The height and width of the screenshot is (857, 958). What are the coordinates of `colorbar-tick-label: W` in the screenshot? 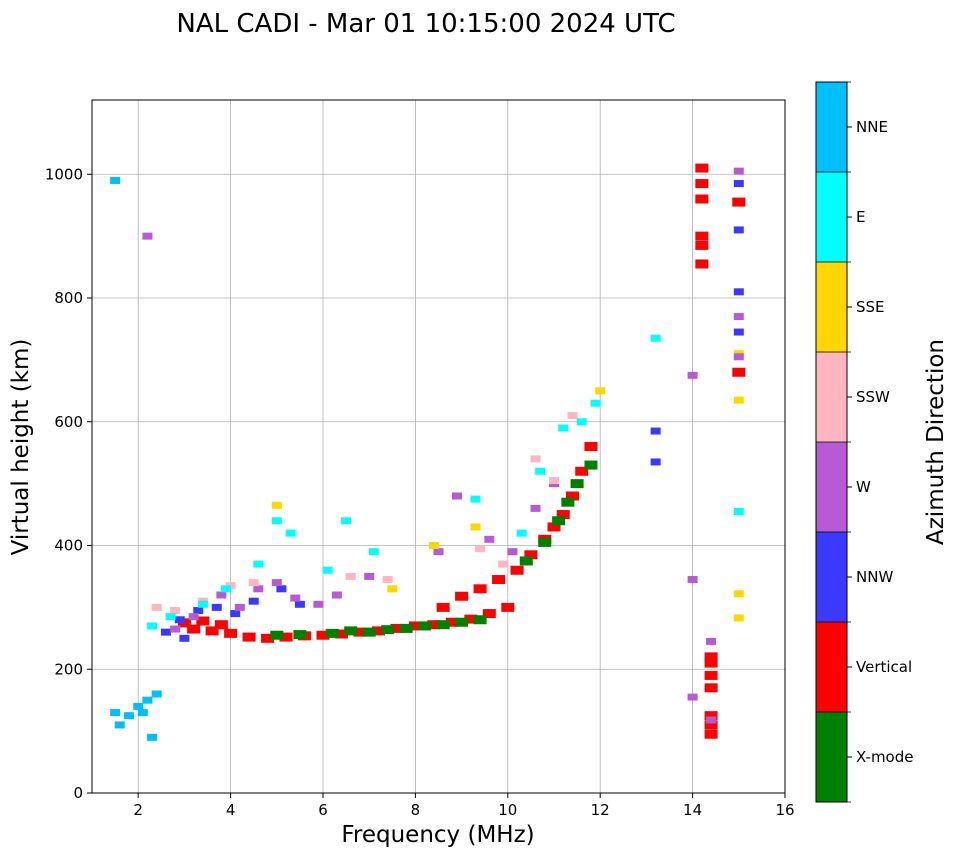 It's located at (863, 487).